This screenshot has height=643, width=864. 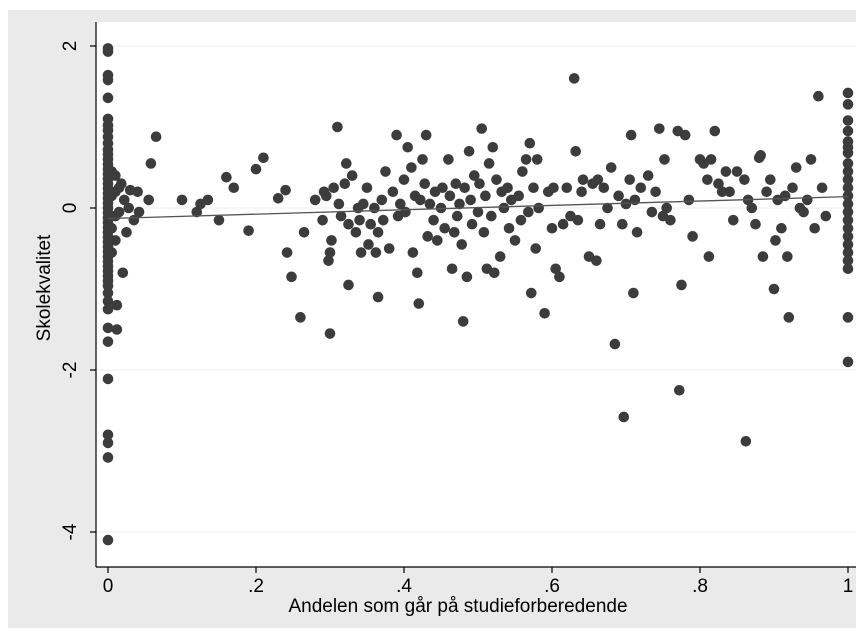 I want to click on y-tick-label: -4, so click(x=70, y=531).